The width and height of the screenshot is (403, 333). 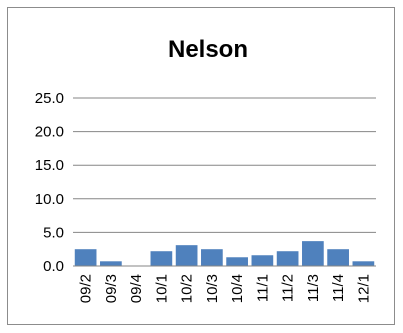 What do you see at coordinates (161, 288) in the screenshot?
I see `x-tick-label: 10/1` at bounding box center [161, 288].